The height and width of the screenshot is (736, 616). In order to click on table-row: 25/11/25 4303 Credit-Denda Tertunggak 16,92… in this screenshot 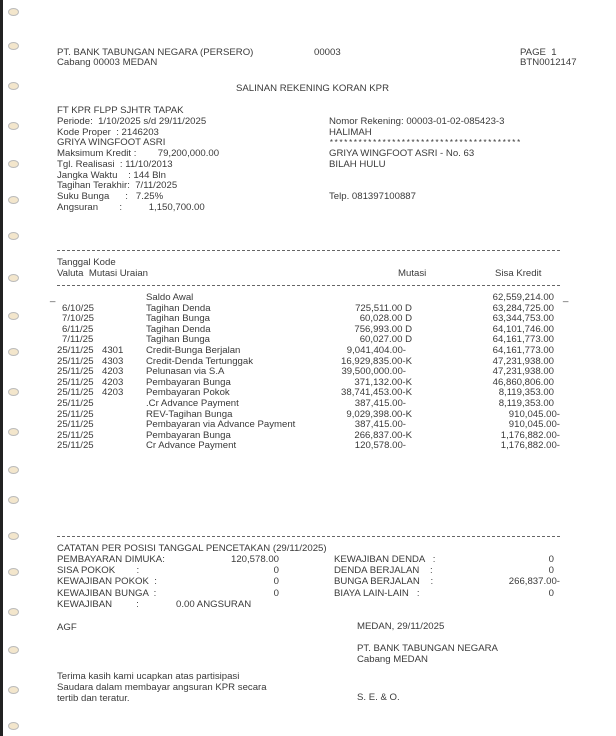, I will do `click(308, 361)`.